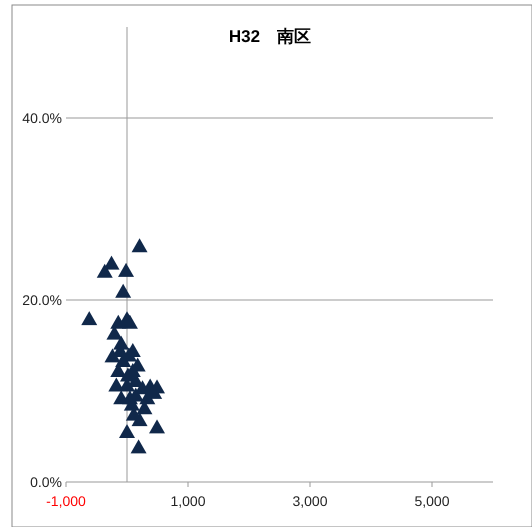 The image size is (532, 527). What do you see at coordinates (270, 36) in the screenshot?
I see `chart-title: H32 南区` at bounding box center [270, 36].